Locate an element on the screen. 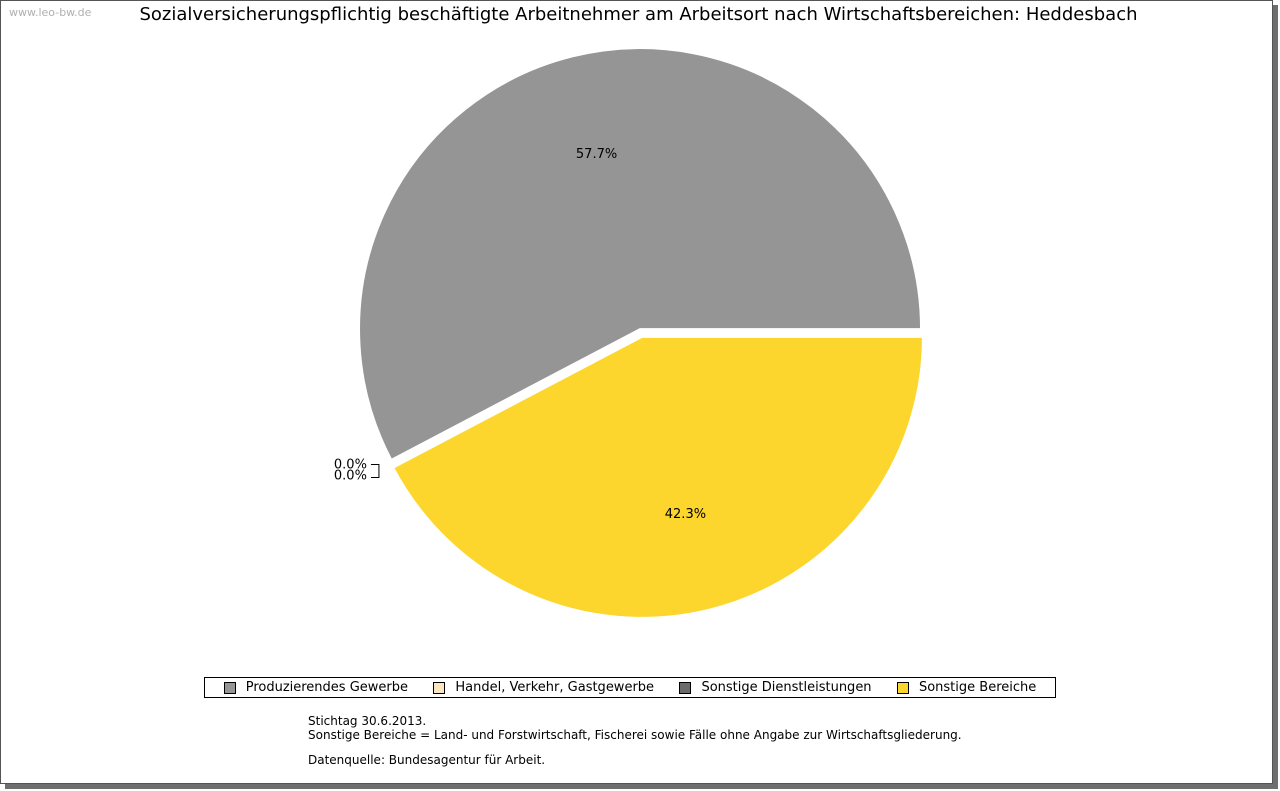 The image size is (1280, 791). note-datenquelle: Datenquelle: Bundesagentur für Arbeit. is located at coordinates (427, 760).